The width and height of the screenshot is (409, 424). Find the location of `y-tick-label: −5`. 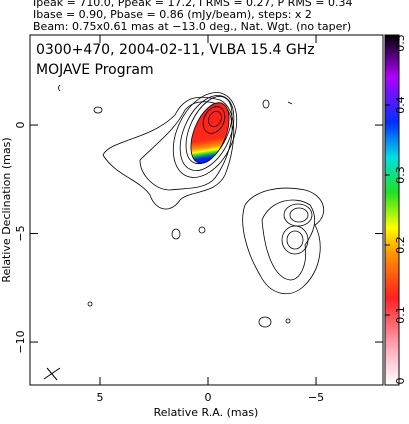

y-tick-label: −5 is located at coordinates (20, 233).